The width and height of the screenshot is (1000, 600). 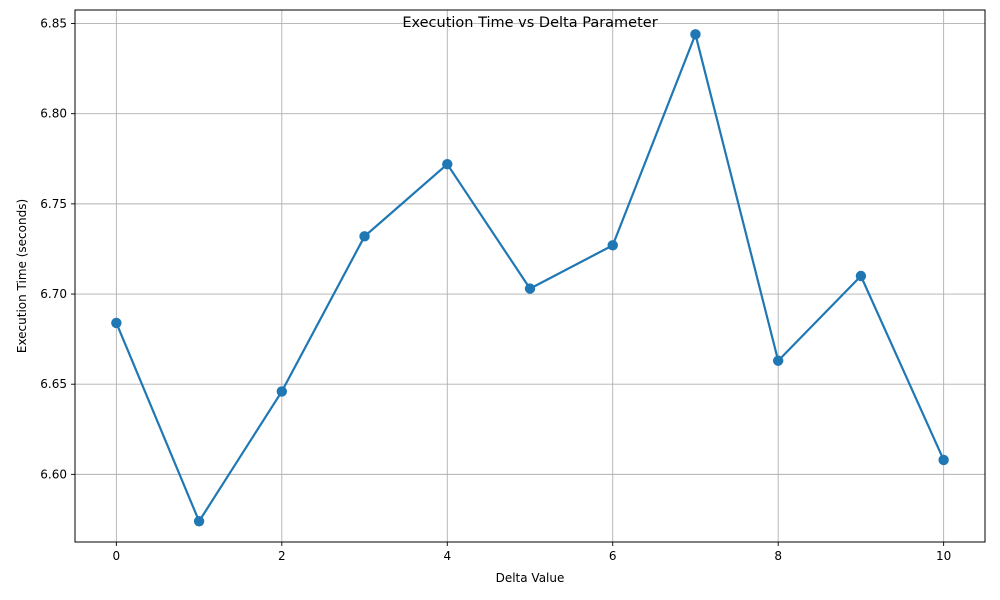 I want to click on x-tick-label: 4, so click(x=447, y=556).